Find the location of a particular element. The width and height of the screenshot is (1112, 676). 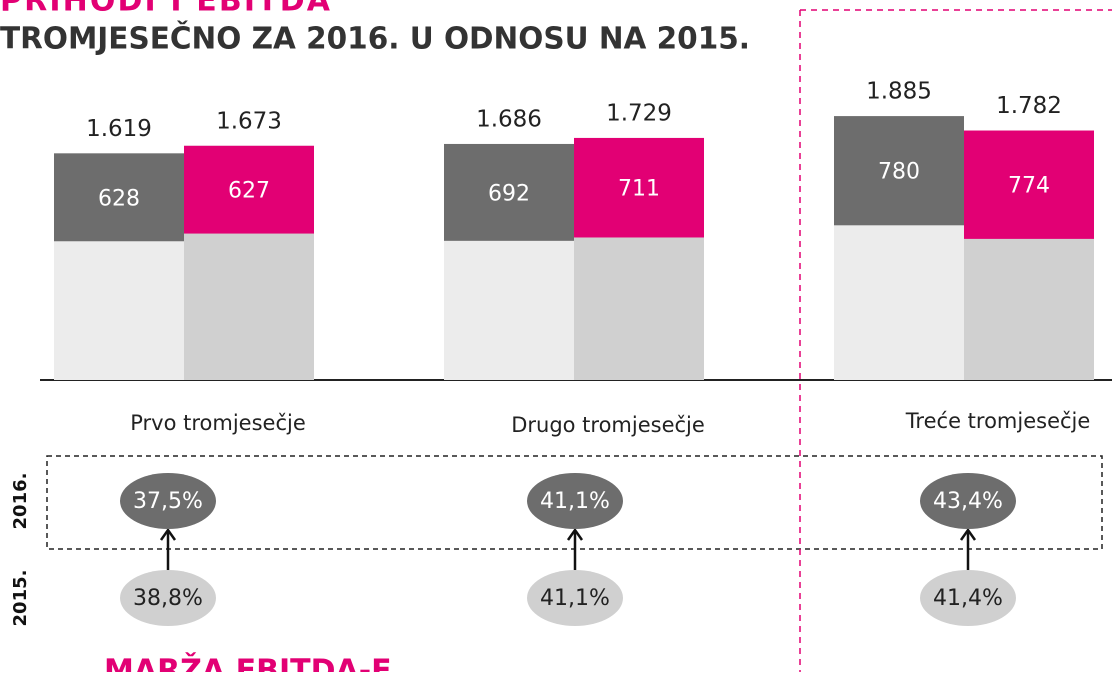

total-label: 1.885 is located at coordinates (899, 92).